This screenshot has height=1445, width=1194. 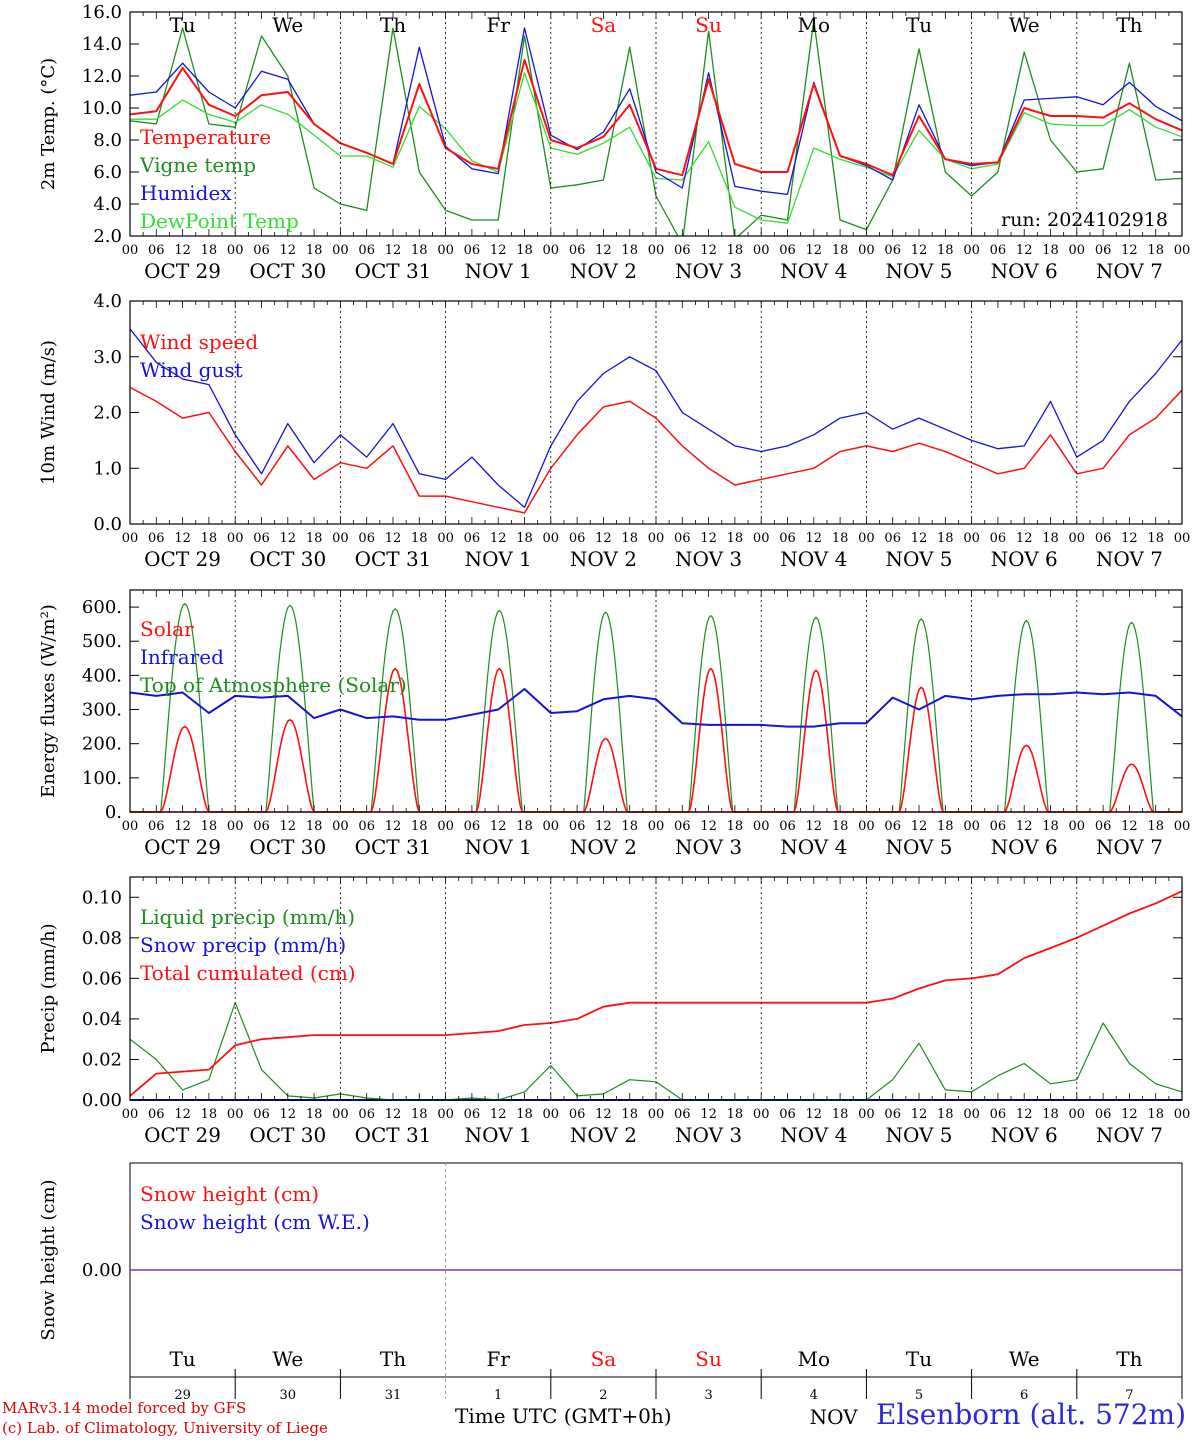 What do you see at coordinates (656, 1051) in the screenshot?
I see `series-liquid-precip` at bounding box center [656, 1051].